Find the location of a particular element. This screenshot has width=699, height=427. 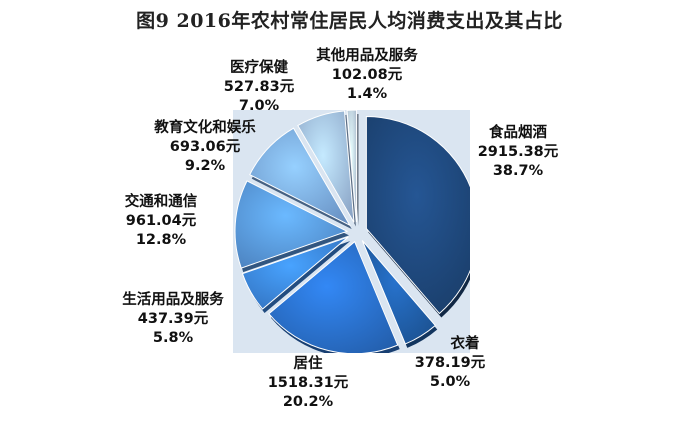

slice-label-value: 693.06元 is located at coordinates (205, 147).